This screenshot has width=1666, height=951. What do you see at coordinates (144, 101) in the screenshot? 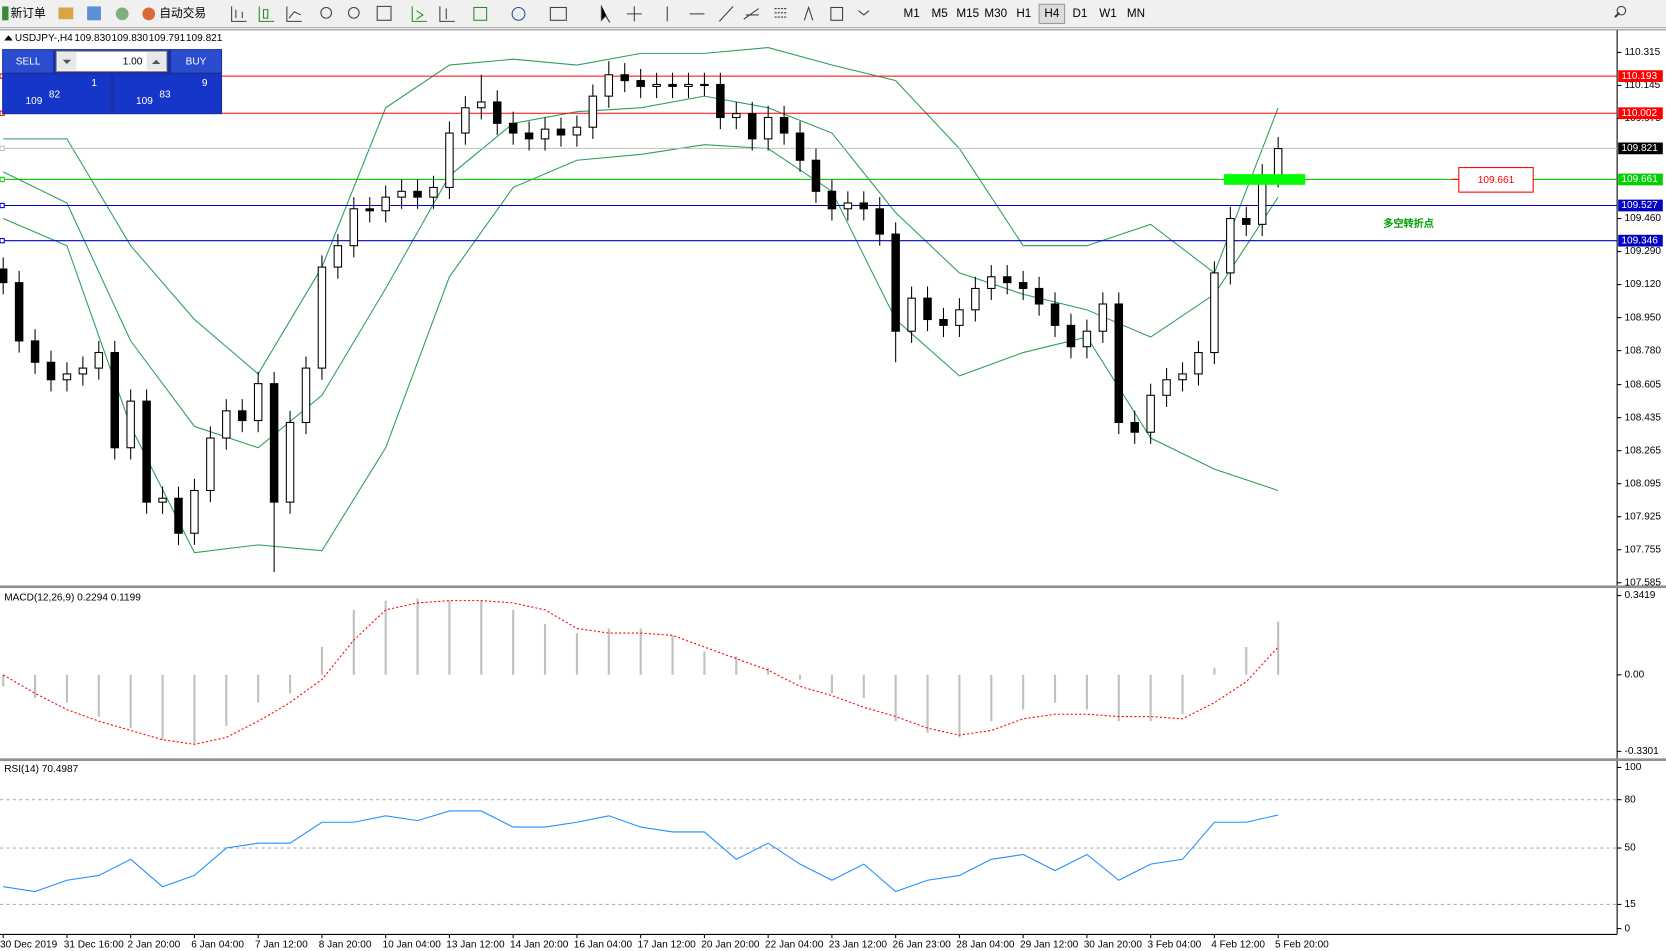
I see `ask-prefix: 109` at bounding box center [144, 101].